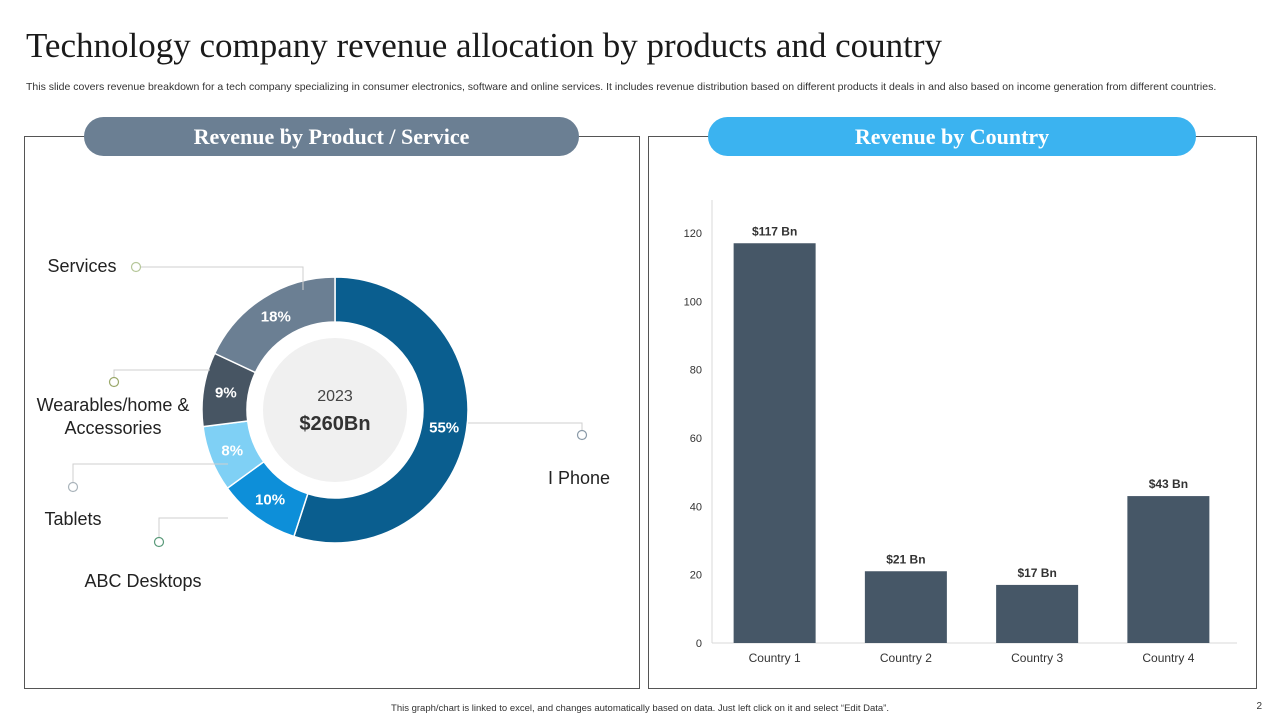 Image resolution: width=1280 pixels, height=720 pixels. Describe the element at coordinates (444, 427) in the screenshot. I see `donut-pct-label: 55%` at that location.